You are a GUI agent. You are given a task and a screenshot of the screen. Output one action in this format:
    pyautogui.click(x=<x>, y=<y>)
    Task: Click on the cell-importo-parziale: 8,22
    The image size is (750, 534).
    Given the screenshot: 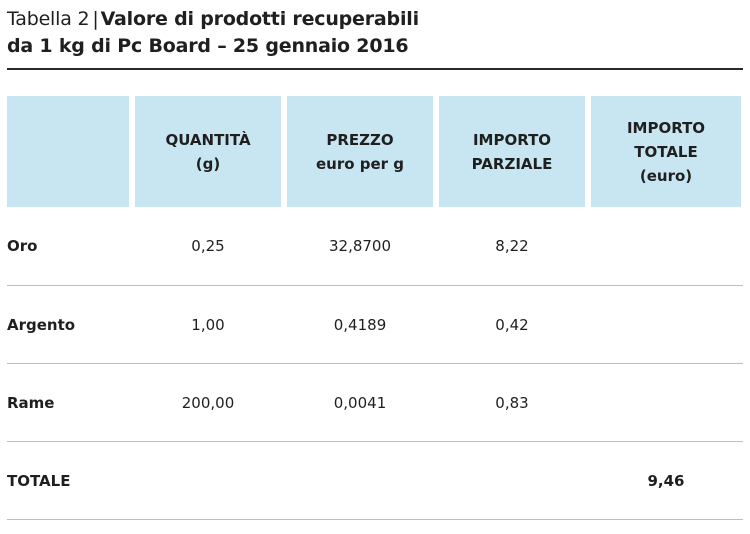 What is the action you would take?
    pyautogui.click(x=512, y=246)
    